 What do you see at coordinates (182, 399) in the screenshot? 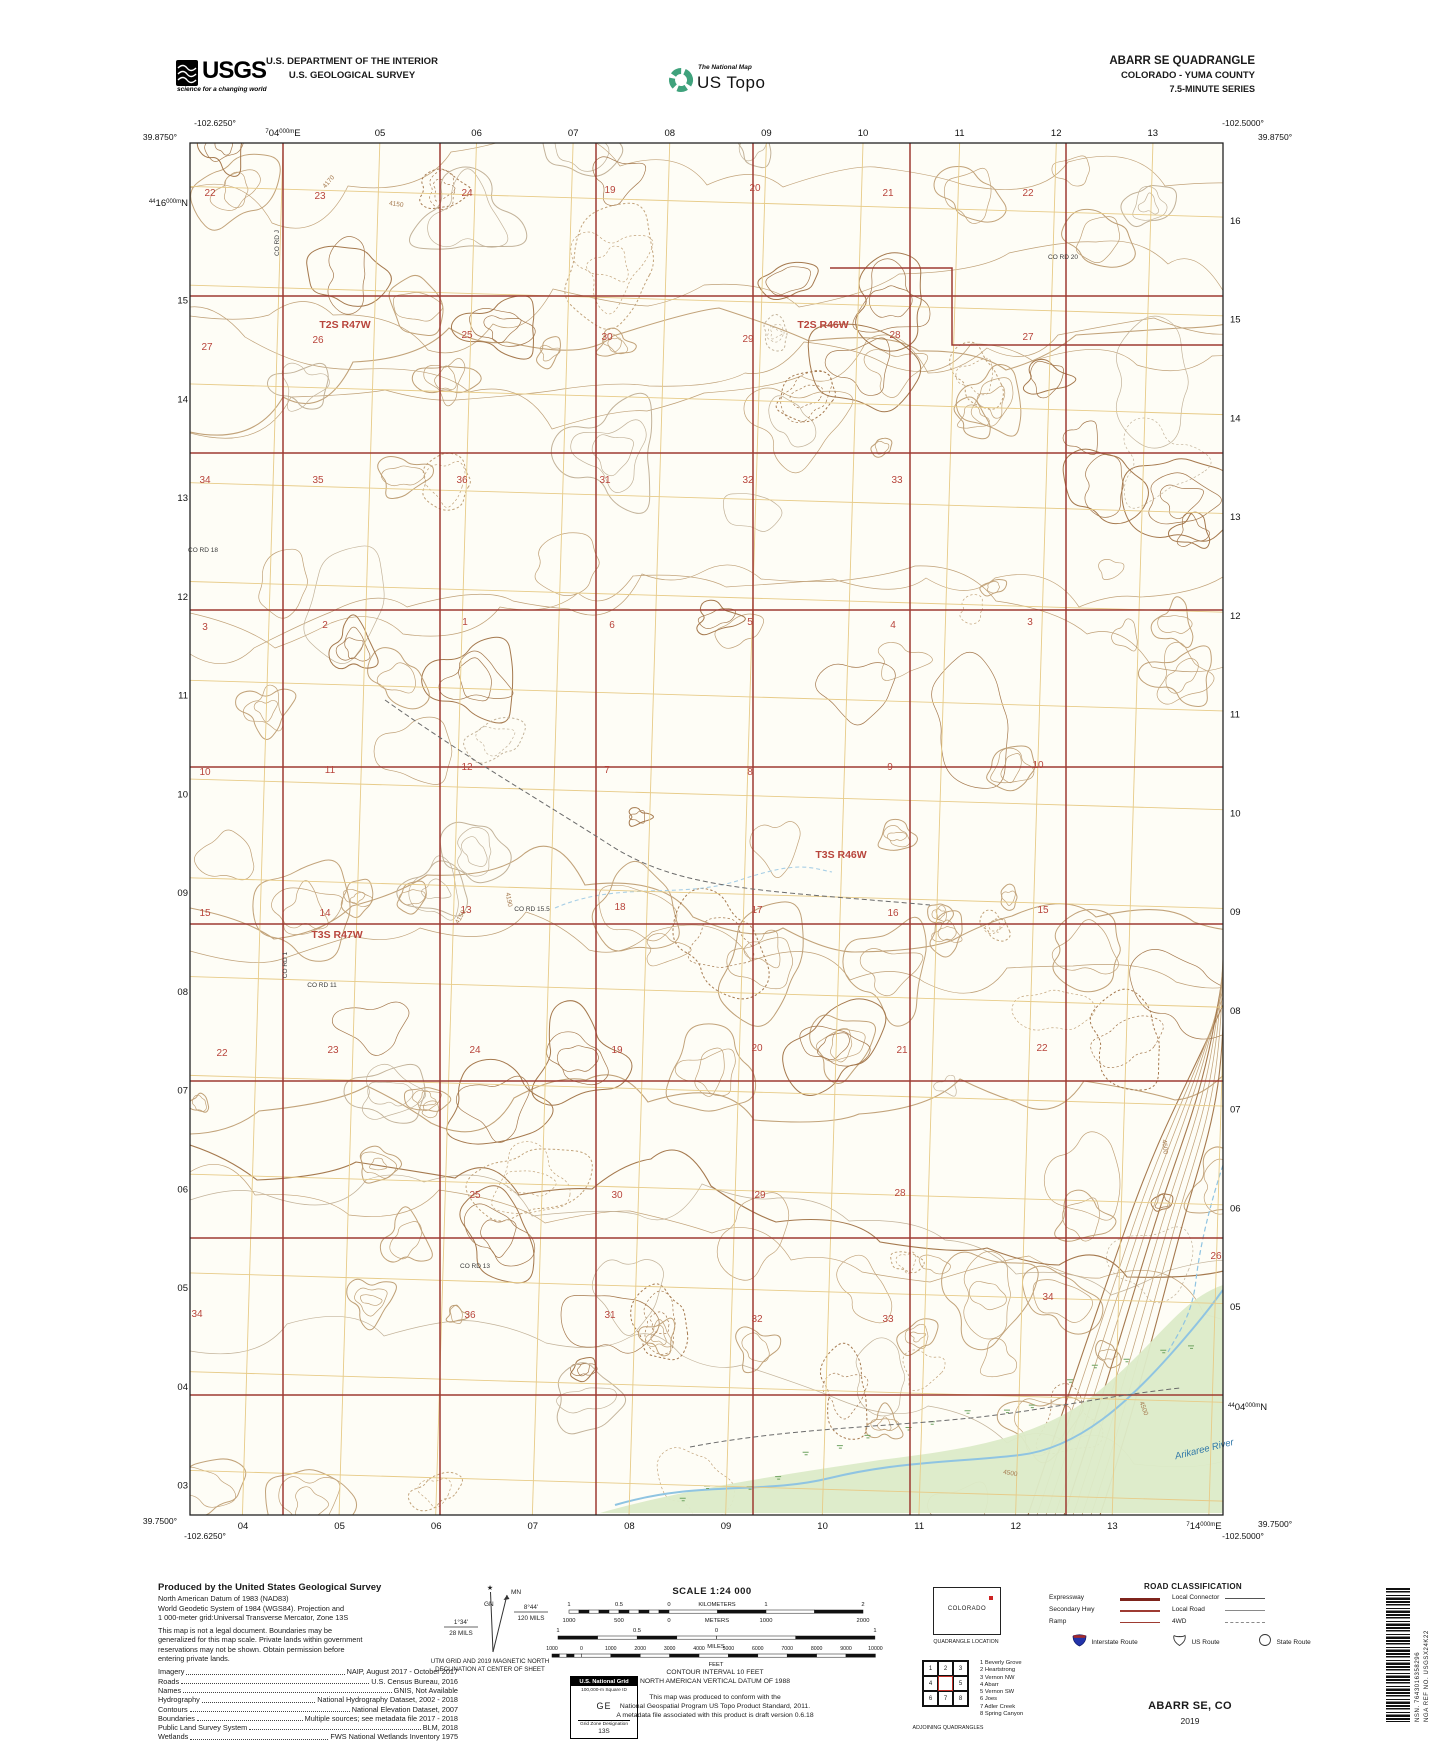
I see `grid-tick-label: 14` at bounding box center [182, 399].